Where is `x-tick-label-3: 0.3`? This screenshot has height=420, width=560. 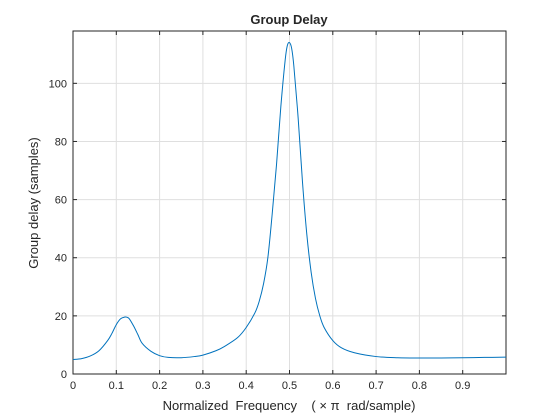
x-tick-label-3: 0.3 is located at coordinates (202, 386).